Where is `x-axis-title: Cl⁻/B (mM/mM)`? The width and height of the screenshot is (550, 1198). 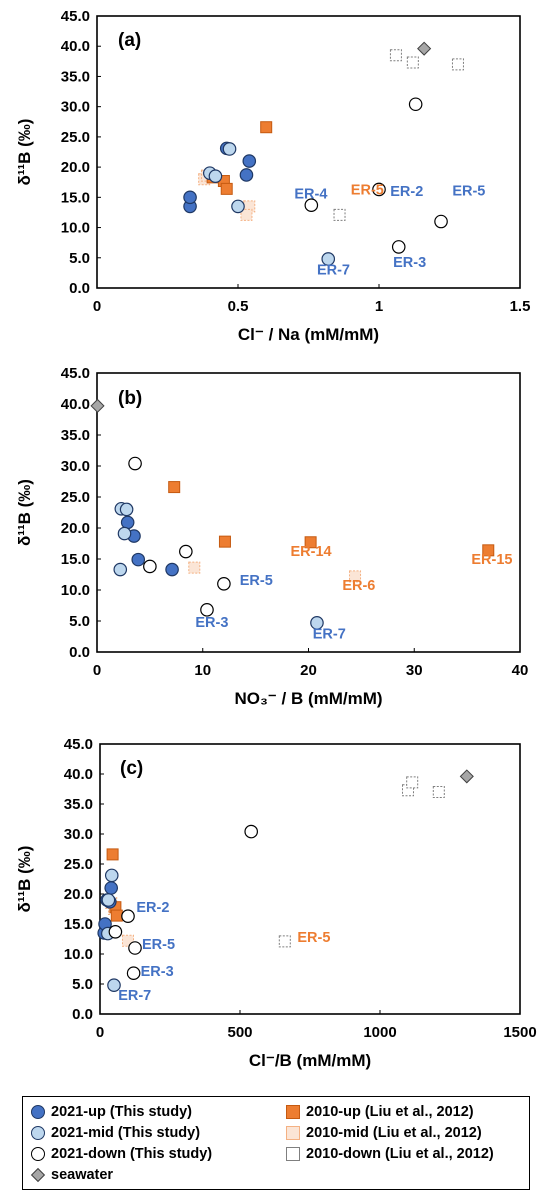
x-axis-title: Cl⁻/B (mM/mM) is located at coordinates (310, 1060).